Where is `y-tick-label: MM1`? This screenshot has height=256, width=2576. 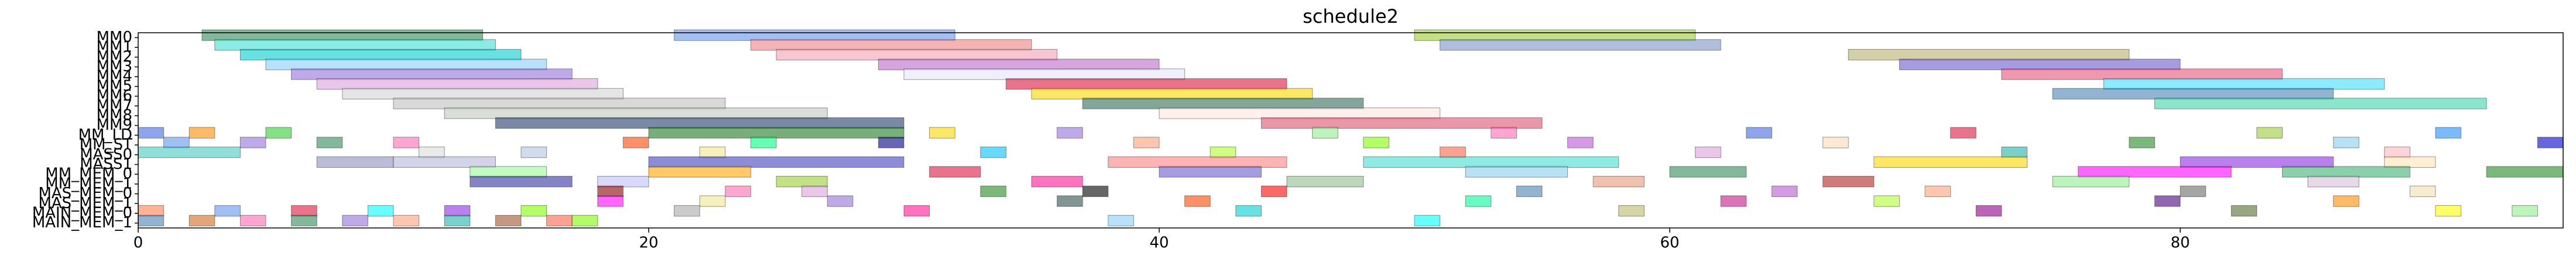
y-tick-label: MM1 is located at coordinates (114, 47).